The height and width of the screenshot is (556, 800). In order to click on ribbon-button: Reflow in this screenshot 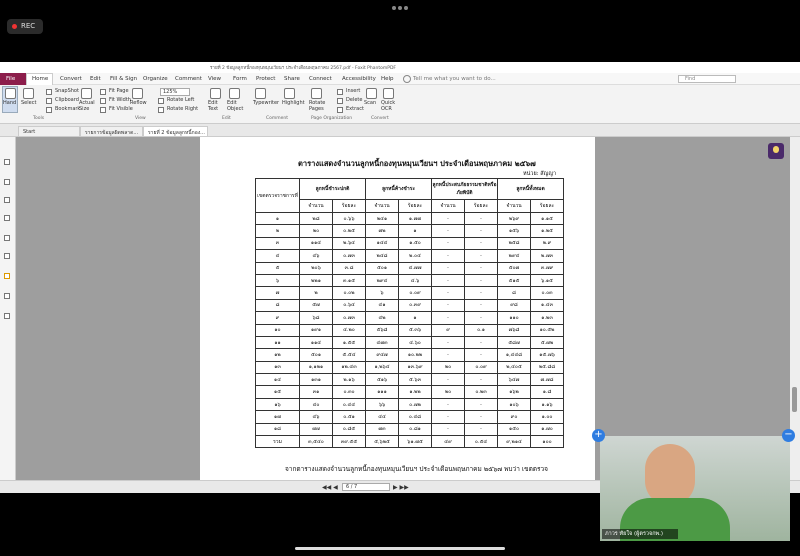, I will do `click(138, 103)`.